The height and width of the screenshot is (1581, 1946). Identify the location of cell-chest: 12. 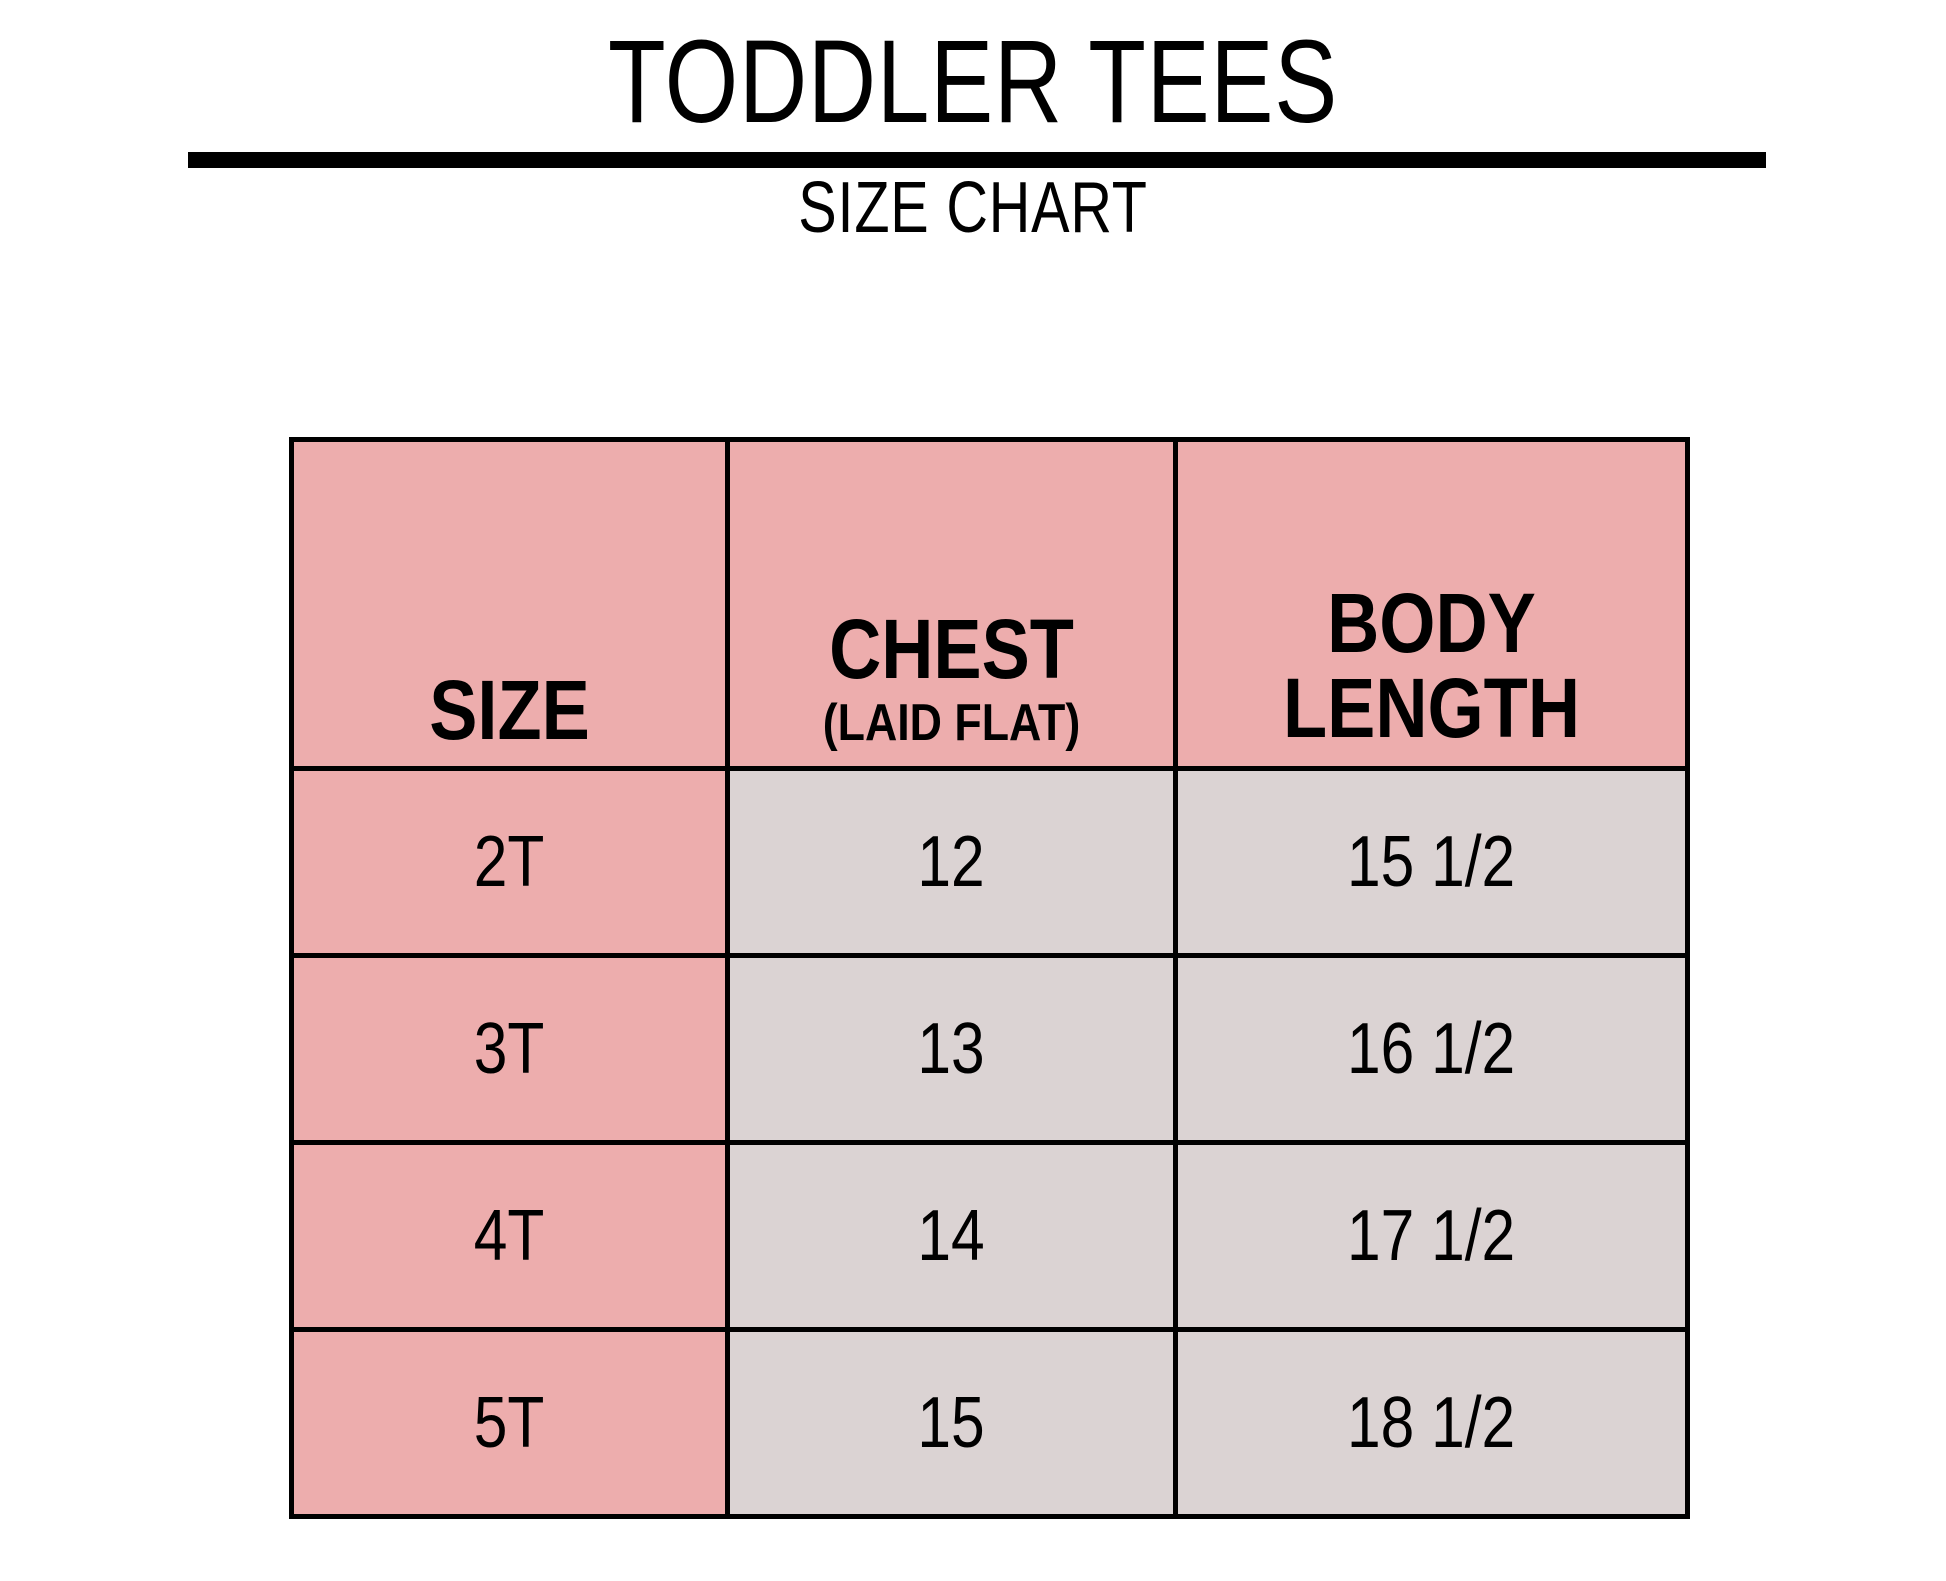
(951, 862).